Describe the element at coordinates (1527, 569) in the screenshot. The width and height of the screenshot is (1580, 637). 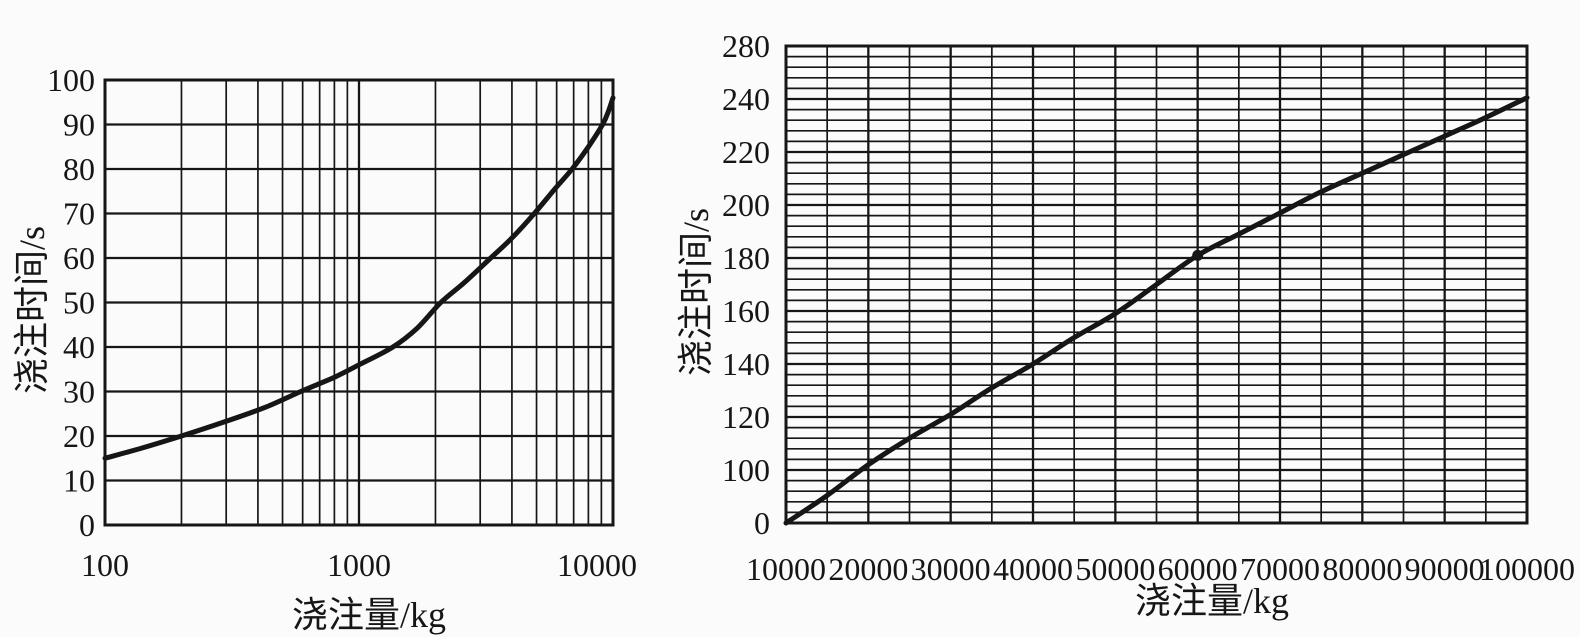
I see `x-tick-label: 100000` at that location.